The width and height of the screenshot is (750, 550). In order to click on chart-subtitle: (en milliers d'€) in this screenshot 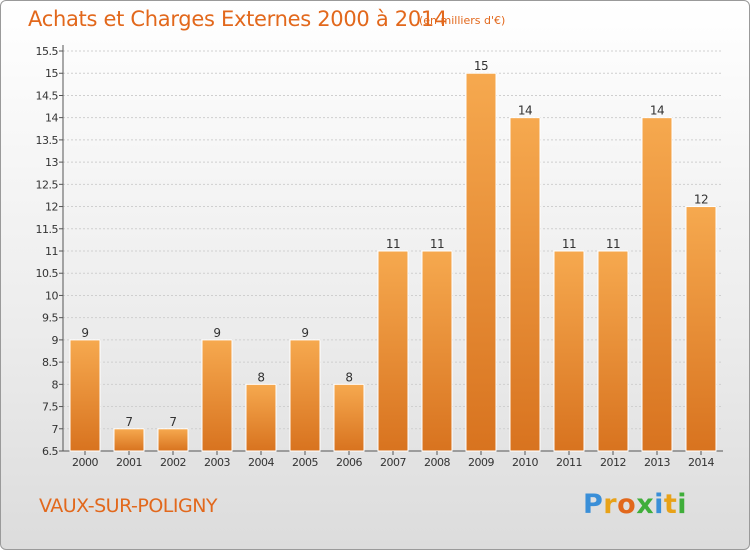, I will do `click(462, 20)`.